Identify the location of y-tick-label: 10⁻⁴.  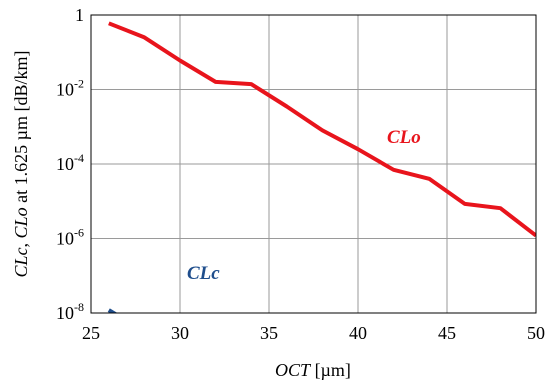
(70, 162).